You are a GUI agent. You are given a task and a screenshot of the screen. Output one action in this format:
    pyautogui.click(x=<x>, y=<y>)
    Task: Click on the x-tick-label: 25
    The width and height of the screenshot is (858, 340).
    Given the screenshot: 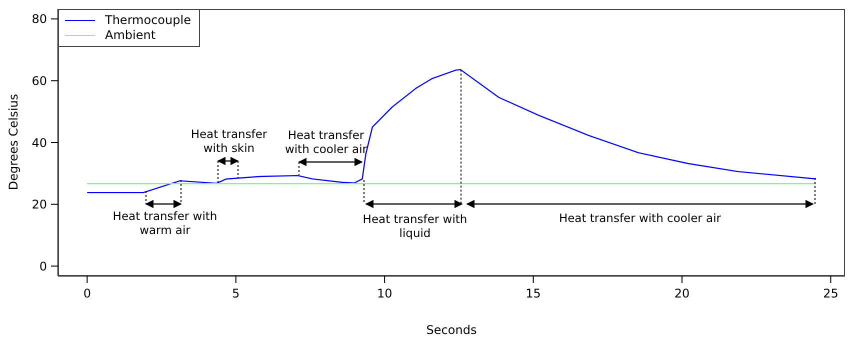 What is the action you would take?
    pyautogui.click(x=830, y=293)
    